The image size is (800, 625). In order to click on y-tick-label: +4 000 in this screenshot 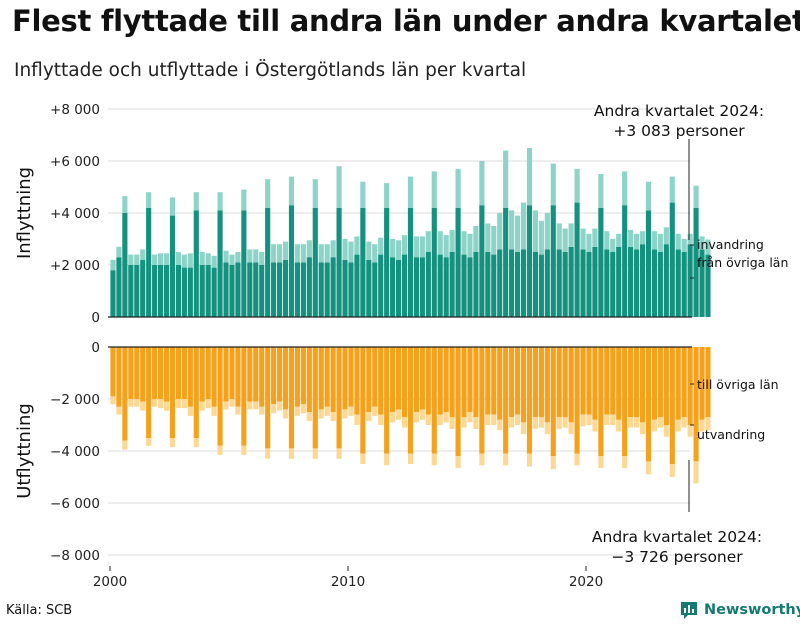, I will do `click(75, 214)`.